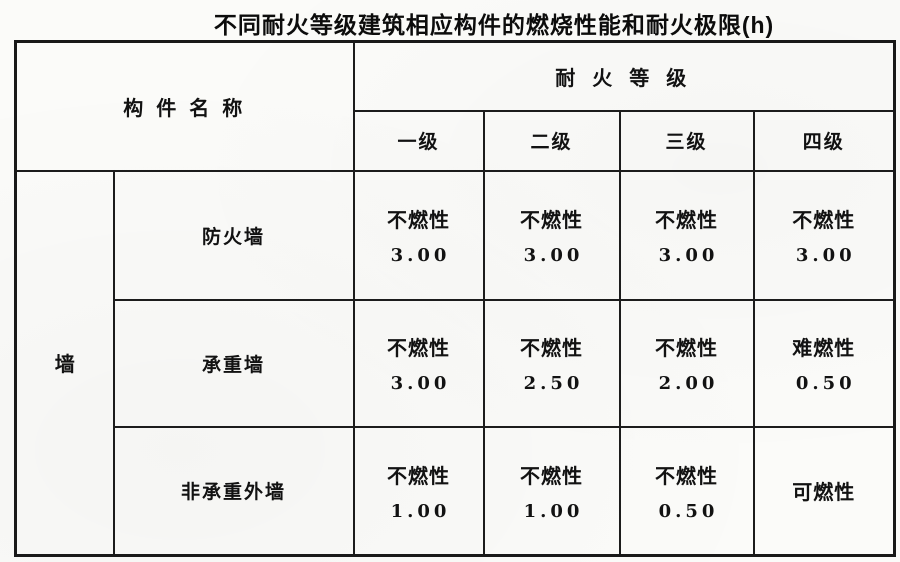  I want to click on cell-content: 不燃性 0.50, so click(687, 491).